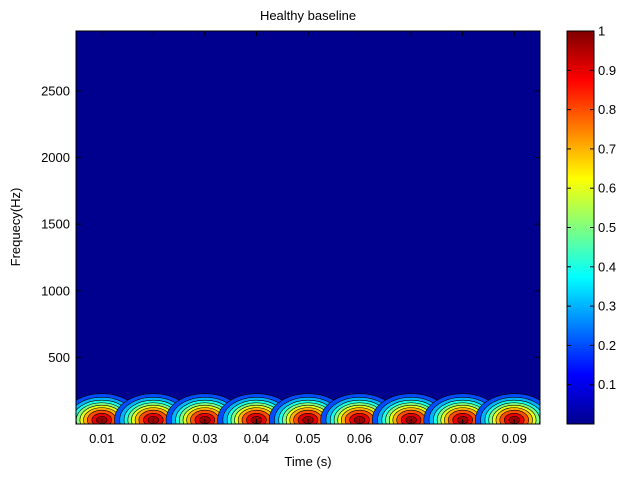 This screenshot has width=631, height=477. Describe the element at coordinates (607, 345) in the screenshot. I see `colorbar-tick-label: 0.2` at that location.